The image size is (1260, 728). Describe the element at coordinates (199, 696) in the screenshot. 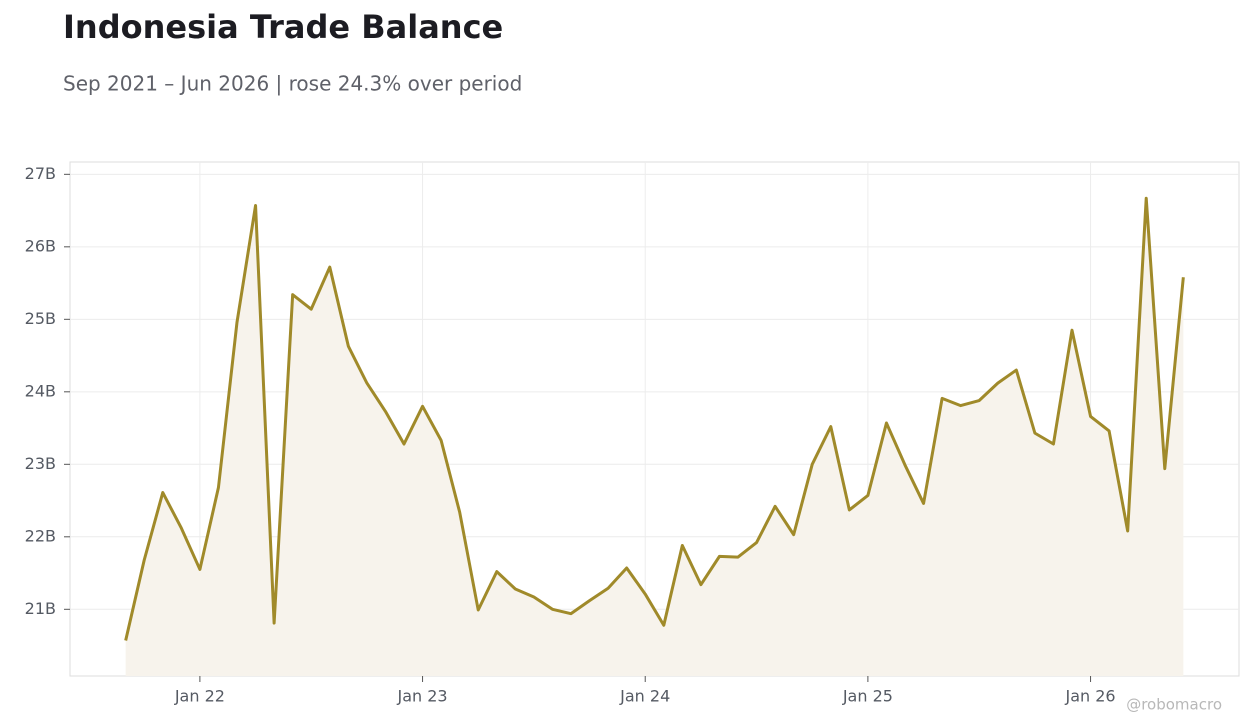

I see `x-tick-label: Jan 22` at that location.